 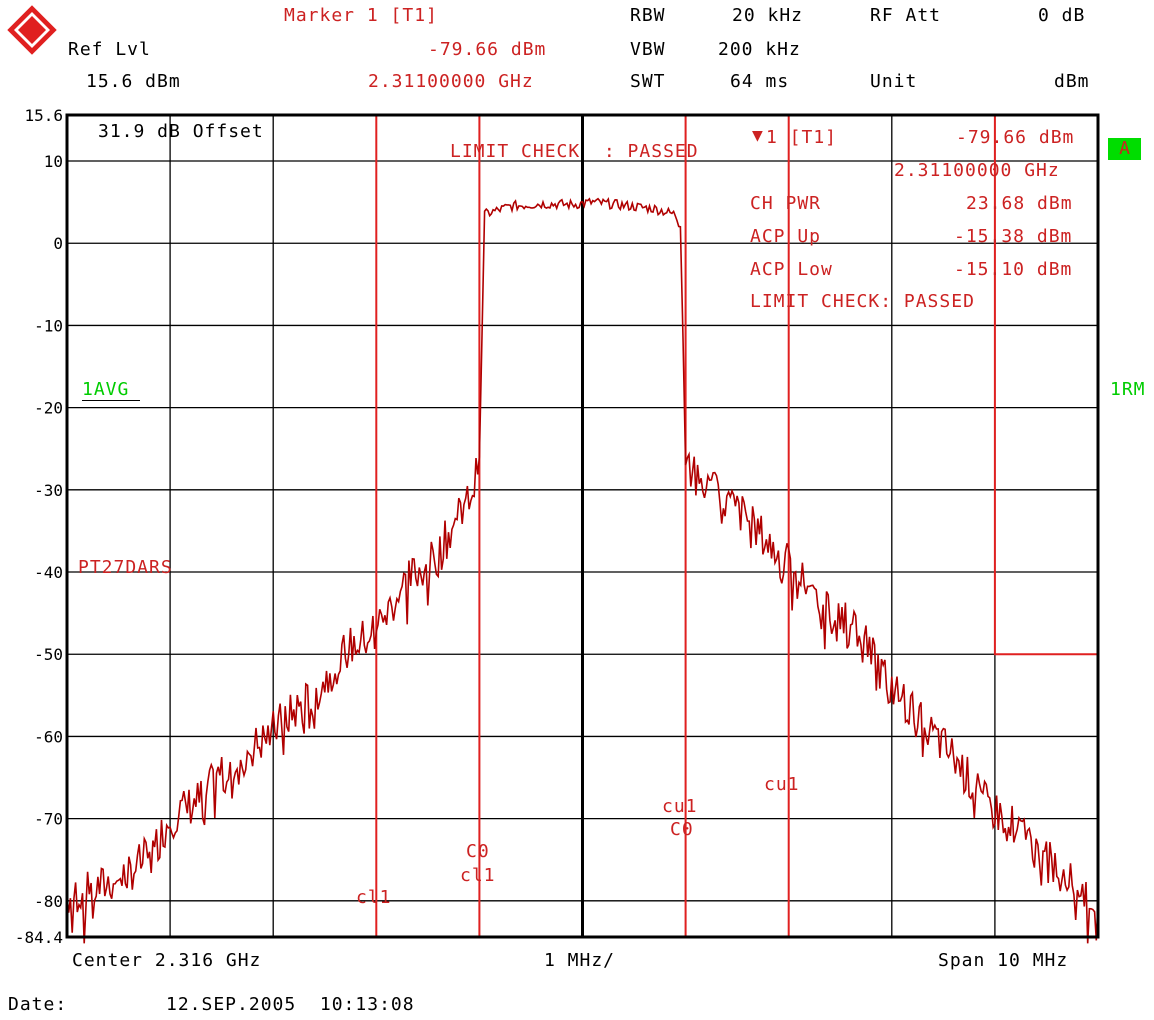 I want to click on y-tick-labels: 15.6 10 0 -10 -20 -30 -40 -50 -60 -70 -80 -84.4, so click(x=39, y=526).